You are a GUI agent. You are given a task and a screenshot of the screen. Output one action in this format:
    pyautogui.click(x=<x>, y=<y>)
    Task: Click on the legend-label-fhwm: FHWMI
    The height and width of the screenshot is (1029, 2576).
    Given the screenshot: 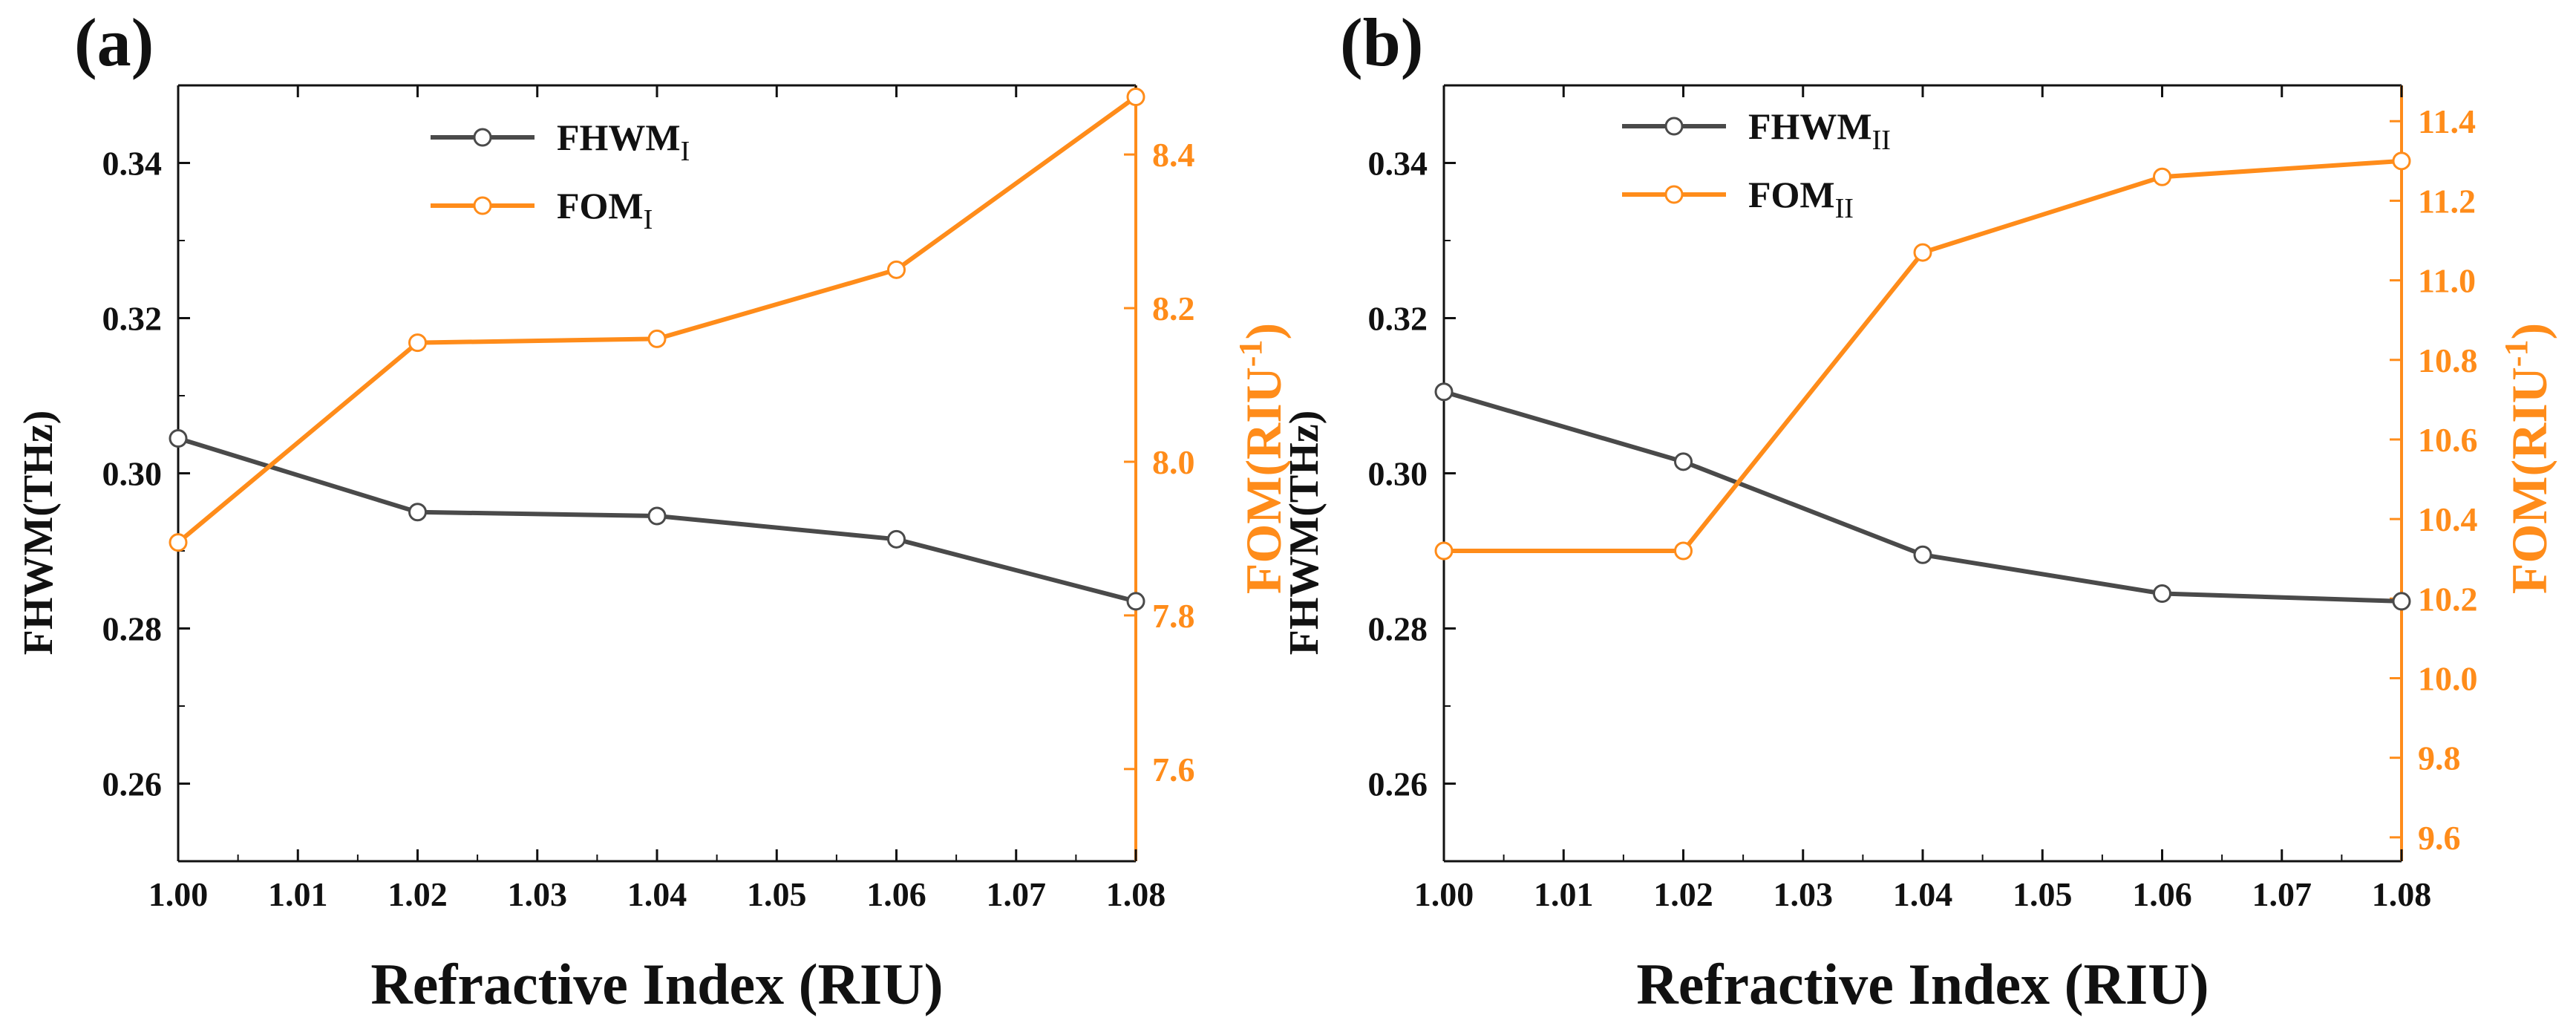 What is the action you would take?
    pyautogui.click(x=623, y=142)
    